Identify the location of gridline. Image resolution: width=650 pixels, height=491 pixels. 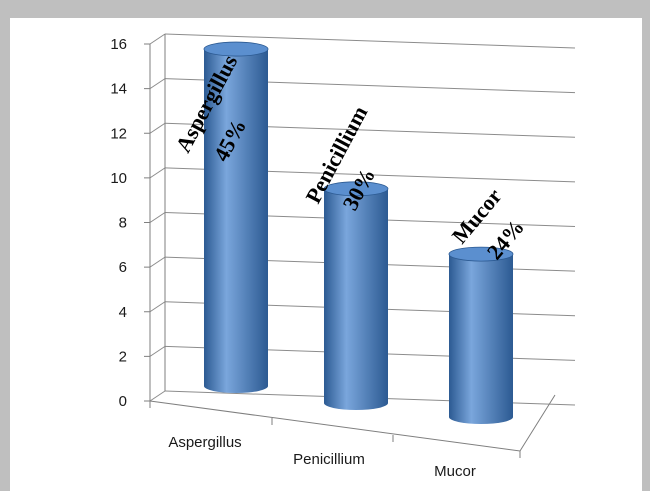
(370, 41).